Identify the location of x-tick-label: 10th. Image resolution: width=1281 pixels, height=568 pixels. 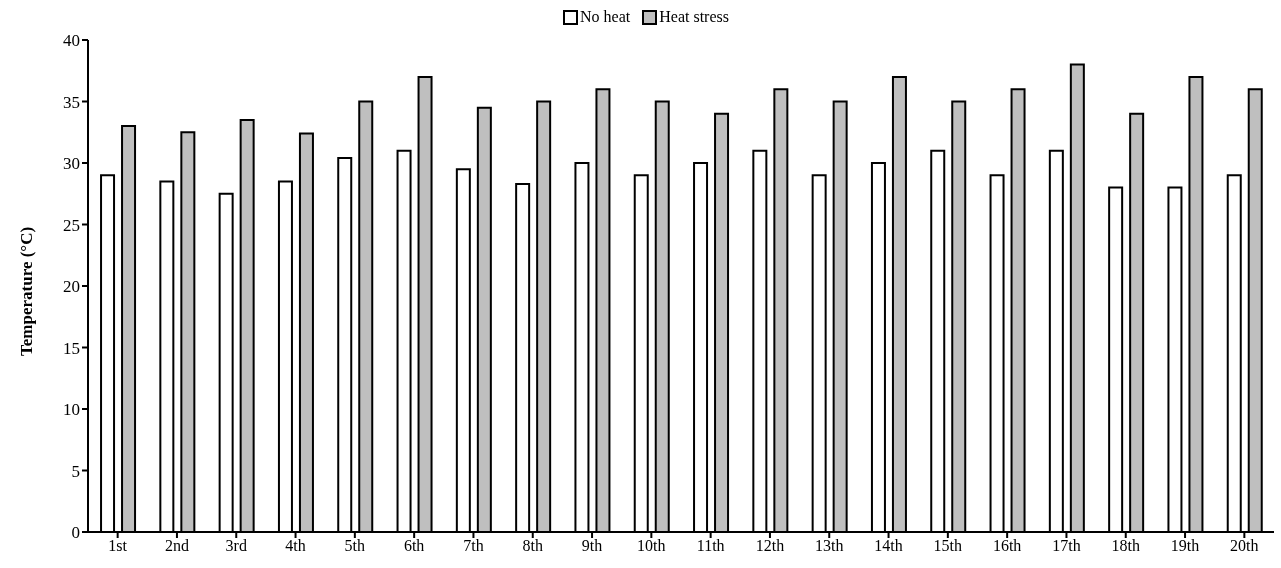
(651, 546).